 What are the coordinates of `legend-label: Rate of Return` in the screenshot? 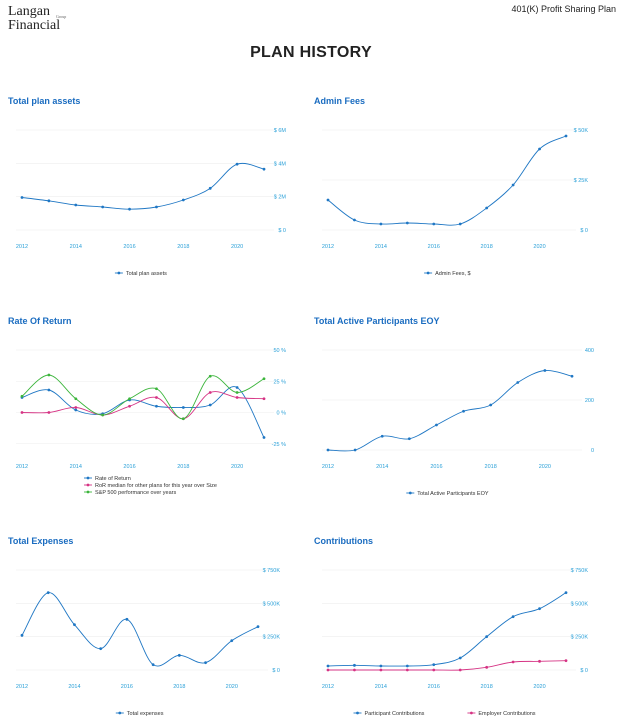 It's located at (113, 479).